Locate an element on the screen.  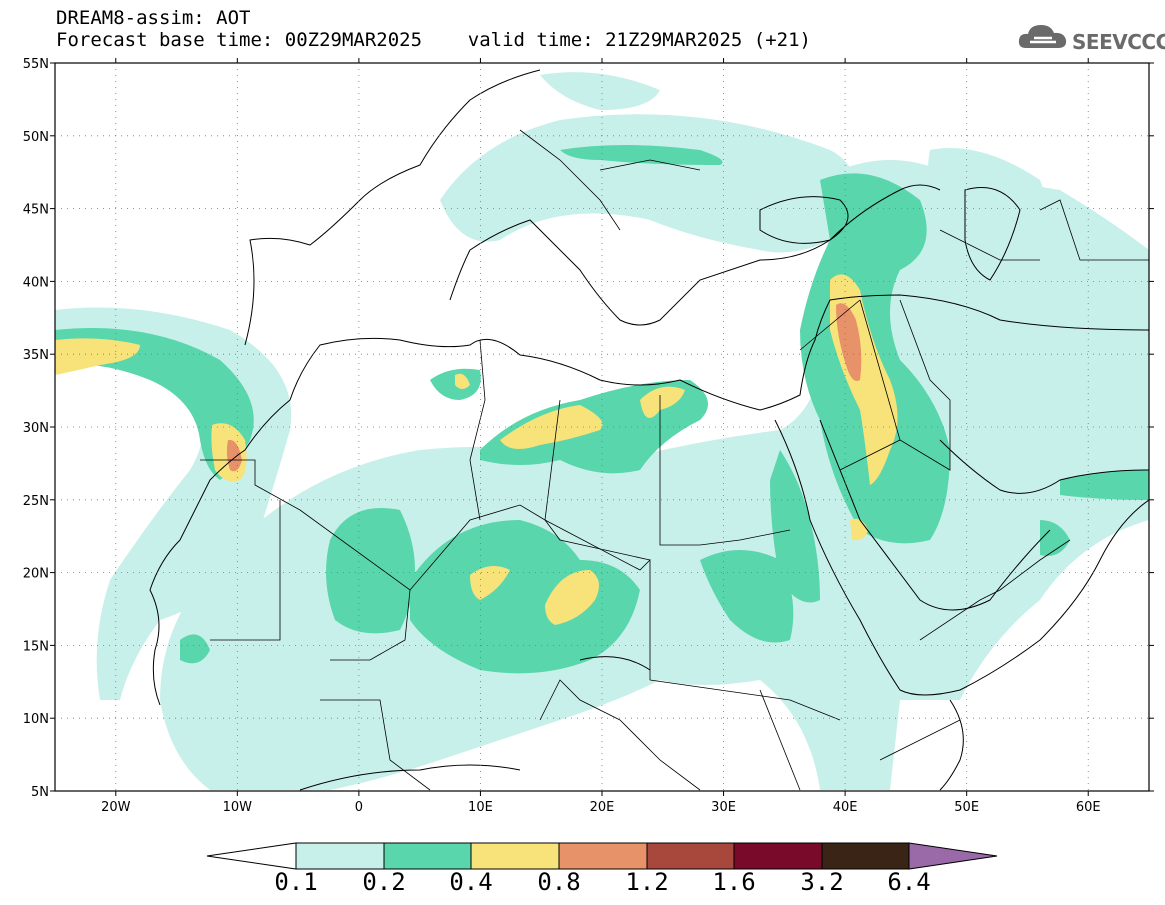
lat-tick-label: 45N is located at coordinates (36, 210).